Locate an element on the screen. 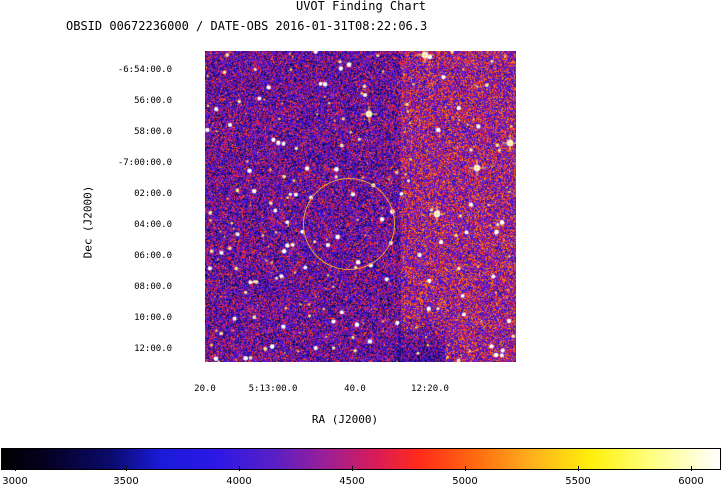 This screenshot has height=489, width=722. chart-title: UVOT Finding Chart is located at coordinates (361, 6).